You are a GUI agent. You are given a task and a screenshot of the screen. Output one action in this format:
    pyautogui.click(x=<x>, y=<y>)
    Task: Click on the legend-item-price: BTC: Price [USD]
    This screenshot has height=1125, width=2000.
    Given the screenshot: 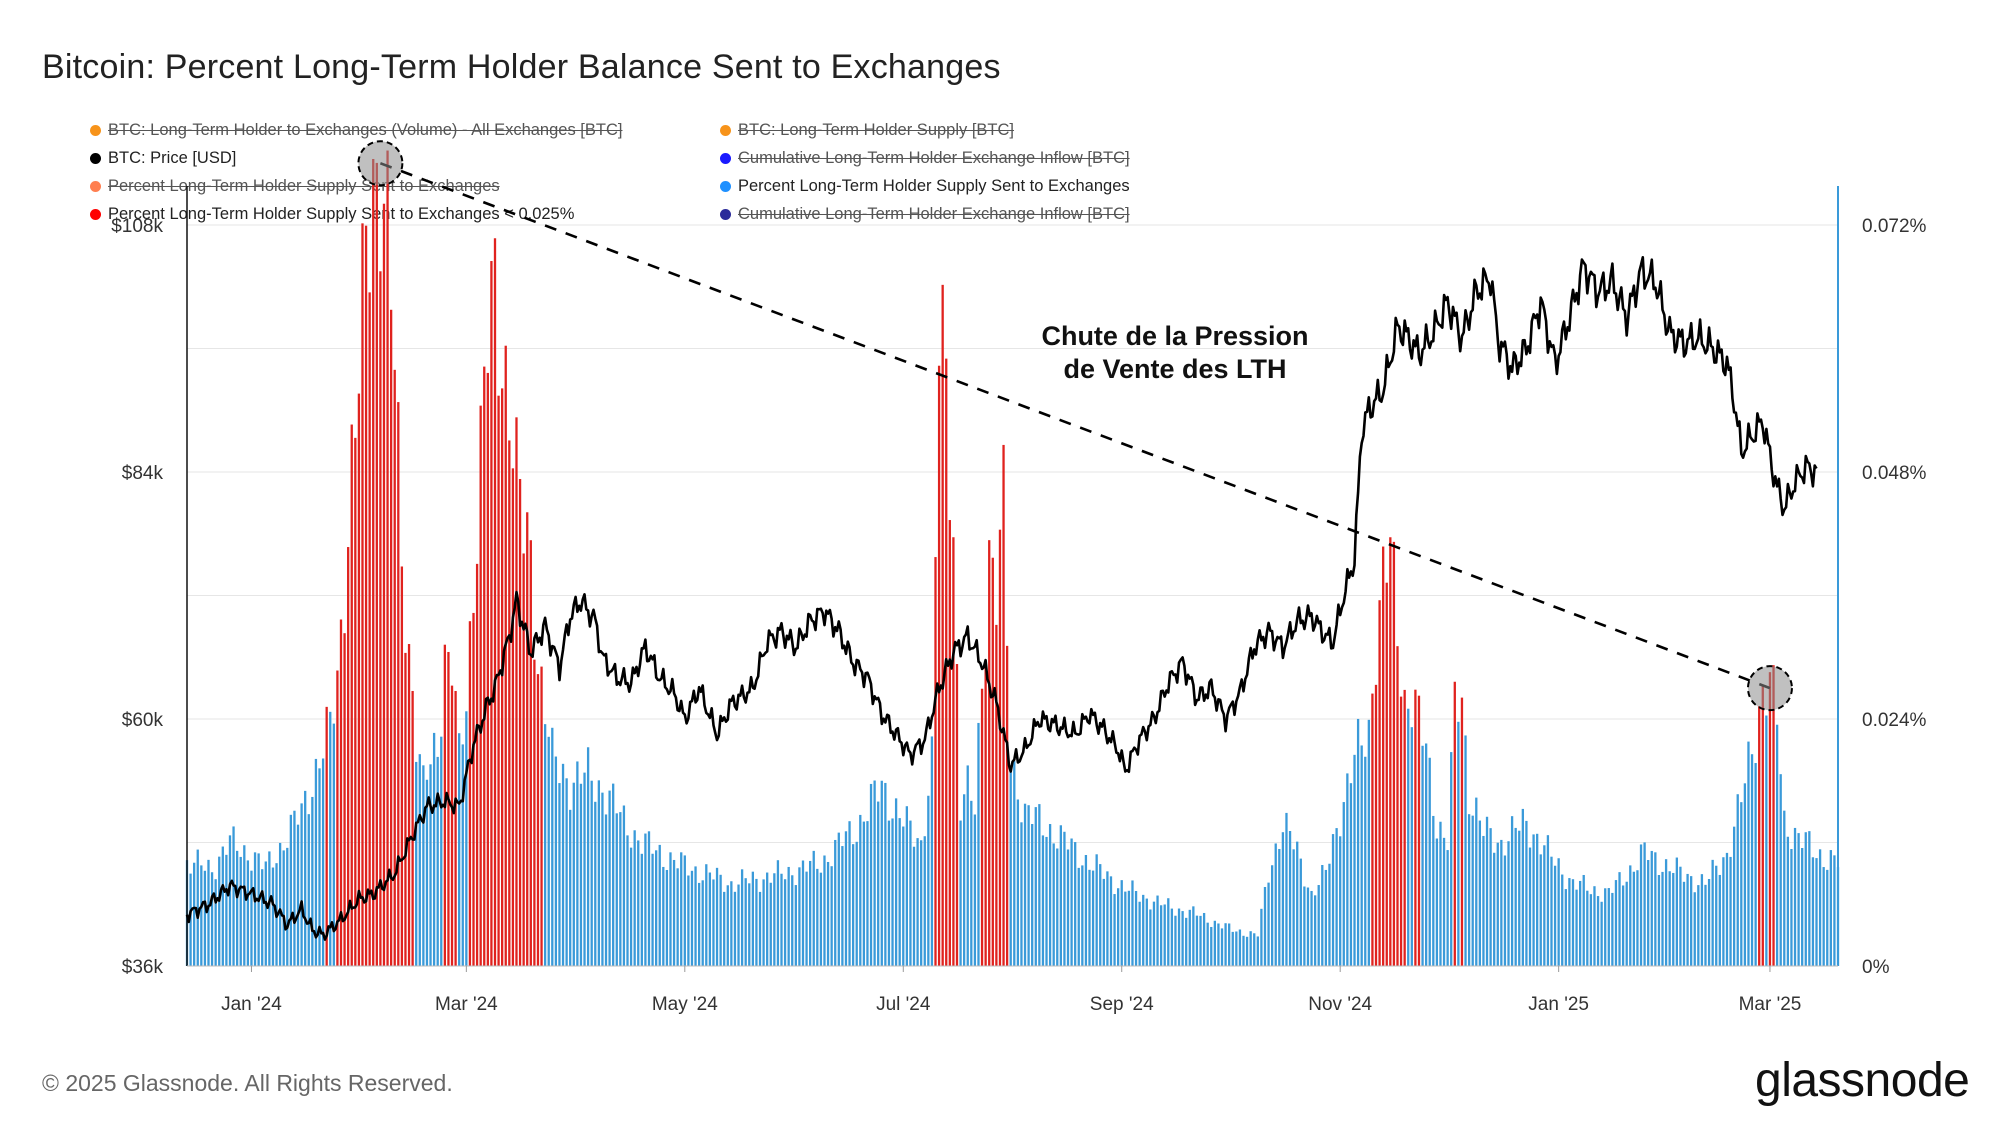 What is the action you would take?
    pyautogui.click(x=163, y=158)
    